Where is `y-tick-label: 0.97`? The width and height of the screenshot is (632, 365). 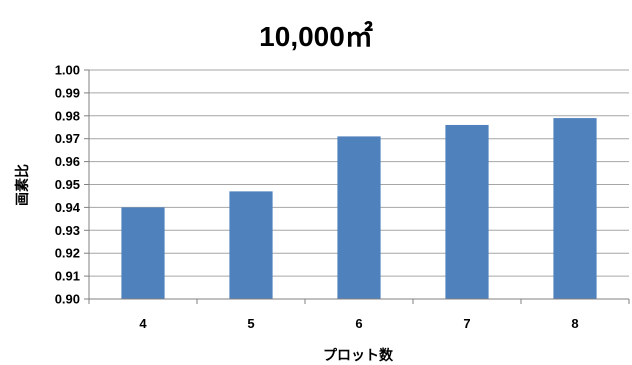 y-tick-label: 0.97 is located at coordinates (67, 138).